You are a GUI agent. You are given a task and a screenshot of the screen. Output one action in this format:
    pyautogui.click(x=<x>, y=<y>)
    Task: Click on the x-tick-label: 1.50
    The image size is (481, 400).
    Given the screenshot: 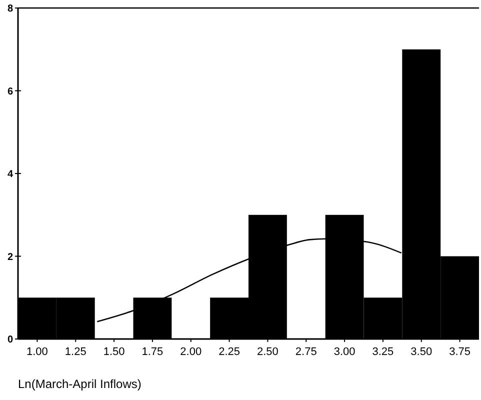 What is the action you would take?
    pyautogui.click(x=114, y=352)
    